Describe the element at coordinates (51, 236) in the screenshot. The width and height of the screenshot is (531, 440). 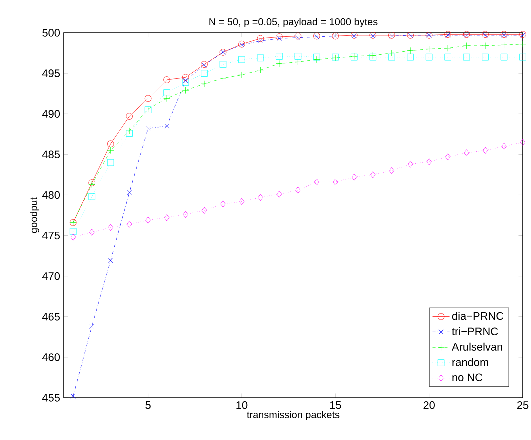
I see `y-tick-label: 475` at that location.